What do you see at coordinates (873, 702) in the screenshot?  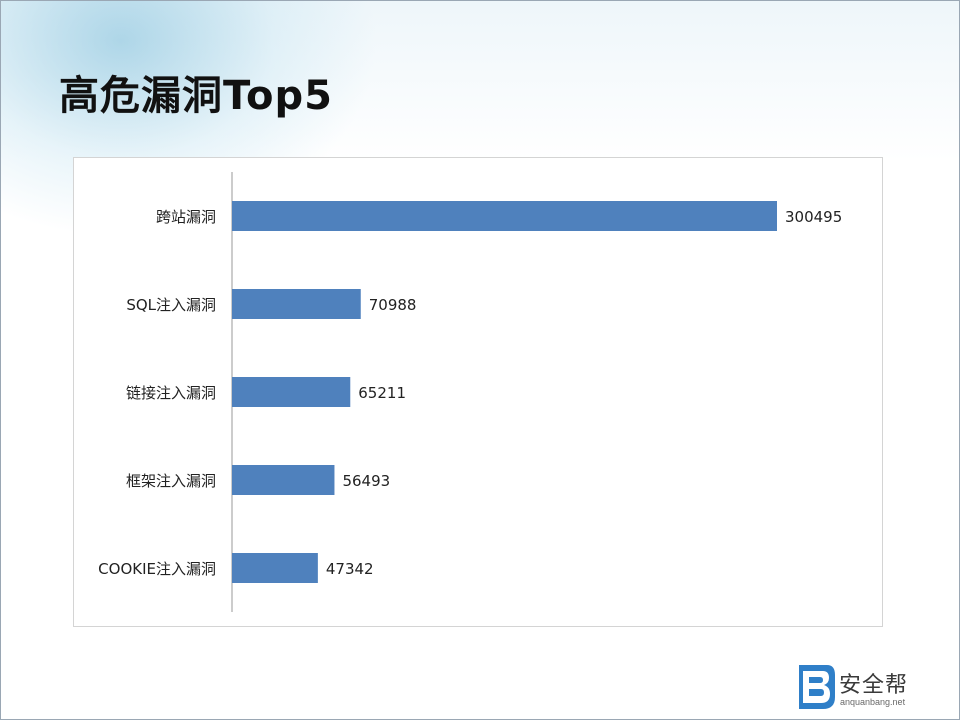 I see `brand-logo-url: anquanbang.net` at bounding box center [873, 702].